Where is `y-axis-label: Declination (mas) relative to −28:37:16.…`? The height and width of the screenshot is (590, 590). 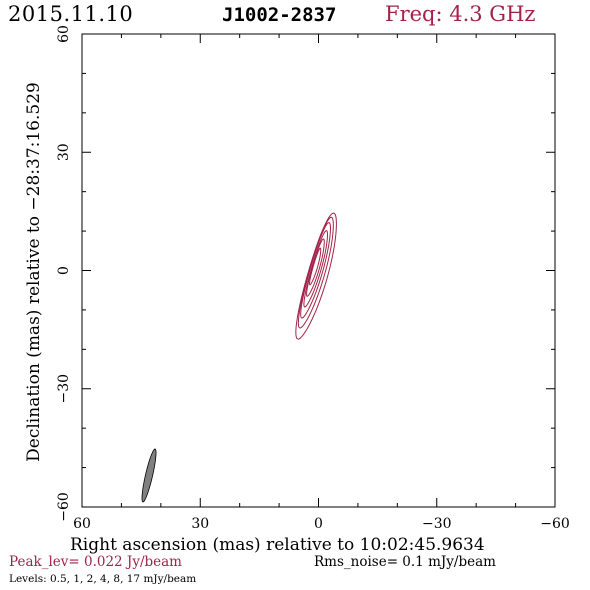
y-axis-label: Declination (mas) relative to −28:37:16.… is located at coordinates (34, 272).